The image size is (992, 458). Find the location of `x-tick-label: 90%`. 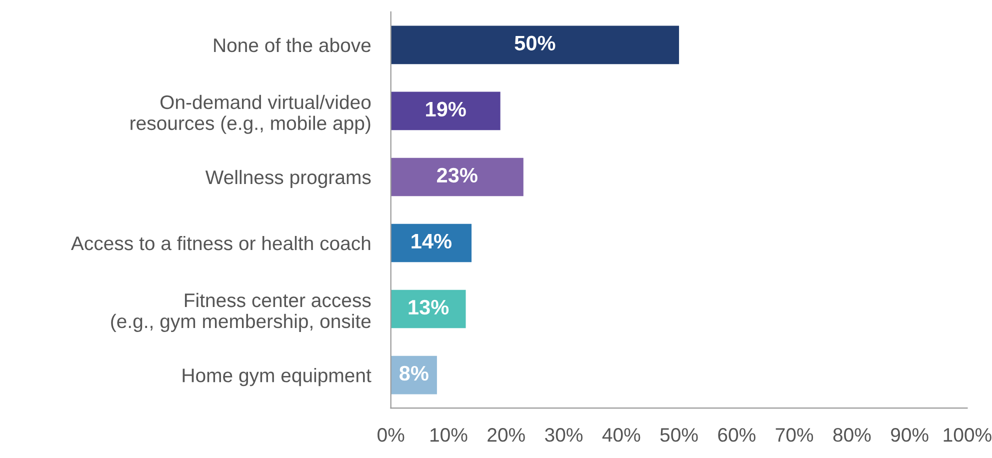

x-tick-label: 90% is located at coordinates (909, 435).